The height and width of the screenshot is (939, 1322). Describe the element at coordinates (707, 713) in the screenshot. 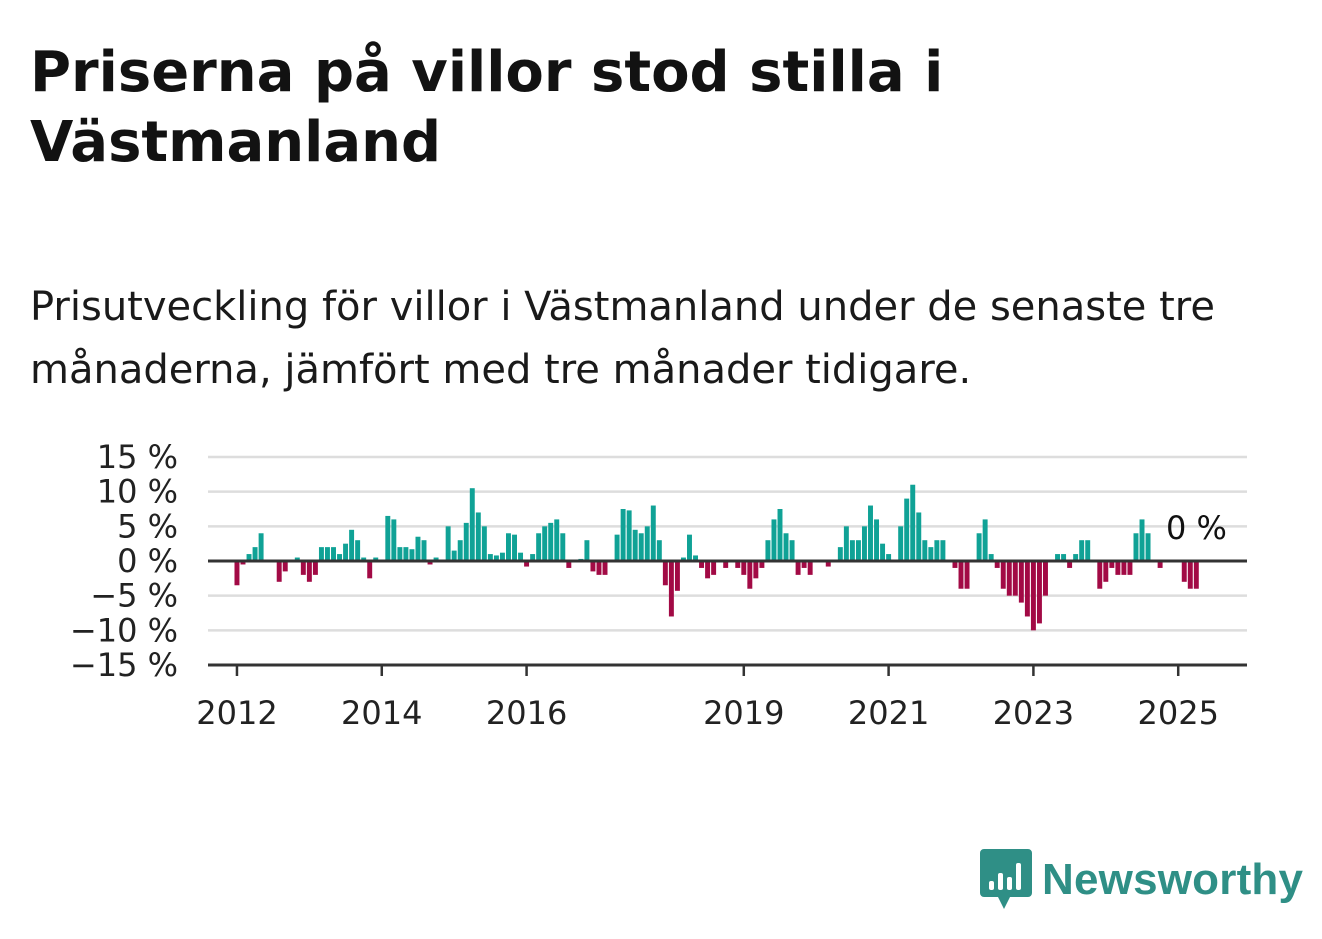

I see `x-tick-labels: 2012 2014 2016 2019 2021 2023 2025` at that location.